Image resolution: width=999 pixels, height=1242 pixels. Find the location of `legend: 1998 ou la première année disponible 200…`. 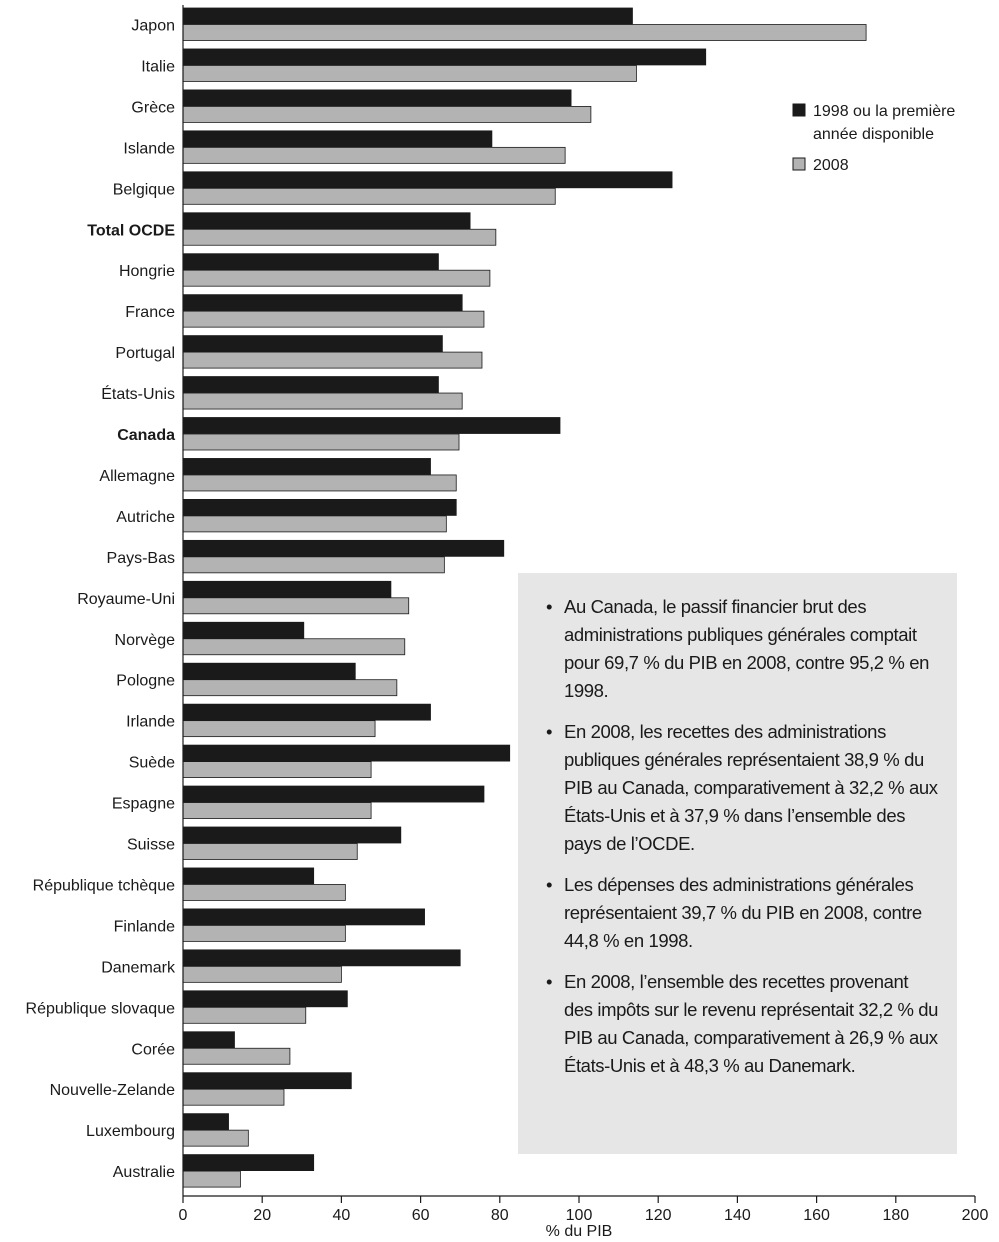

legend: 1998 ou la première année disponible 200… is located at coordinates (876, 138).